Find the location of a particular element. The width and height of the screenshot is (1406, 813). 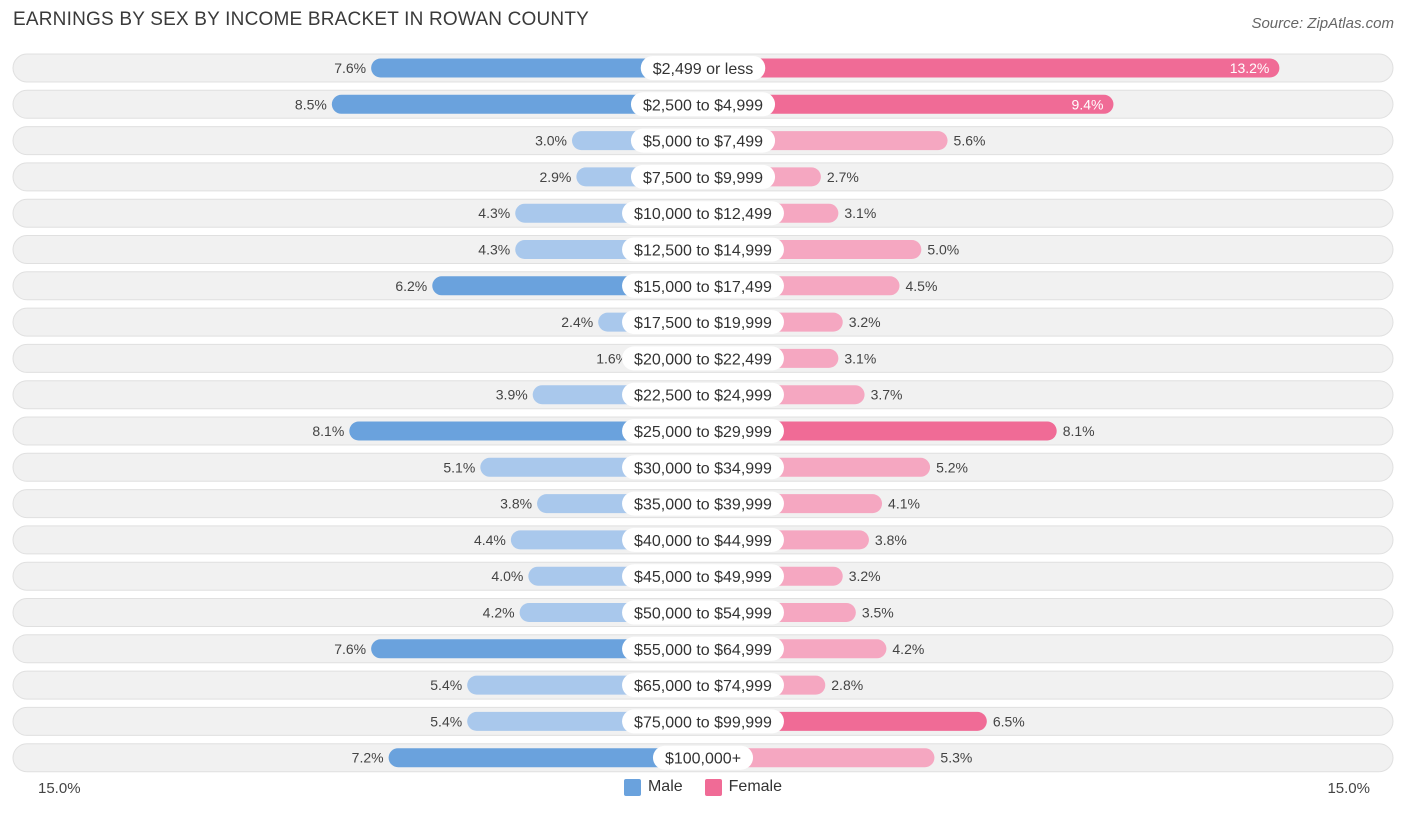

female-value-label: 5.6% is located at coordinates (970, 141).